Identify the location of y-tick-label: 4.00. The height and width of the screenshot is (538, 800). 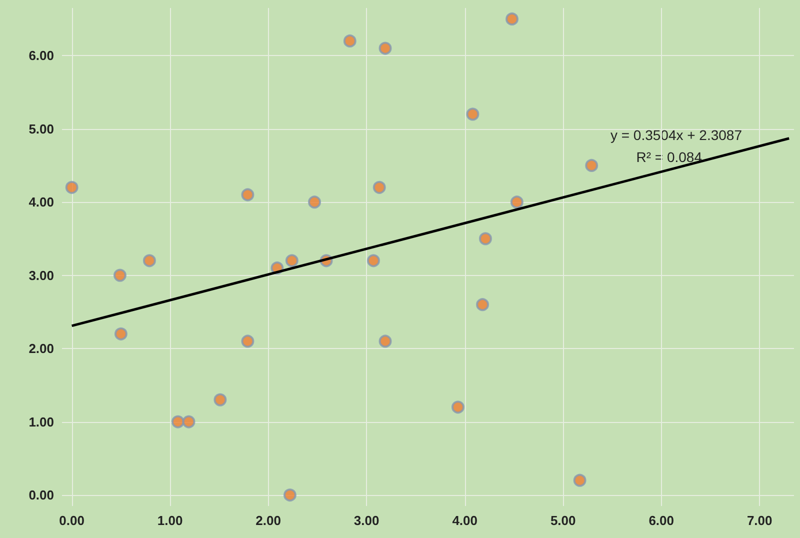
(41, 202).